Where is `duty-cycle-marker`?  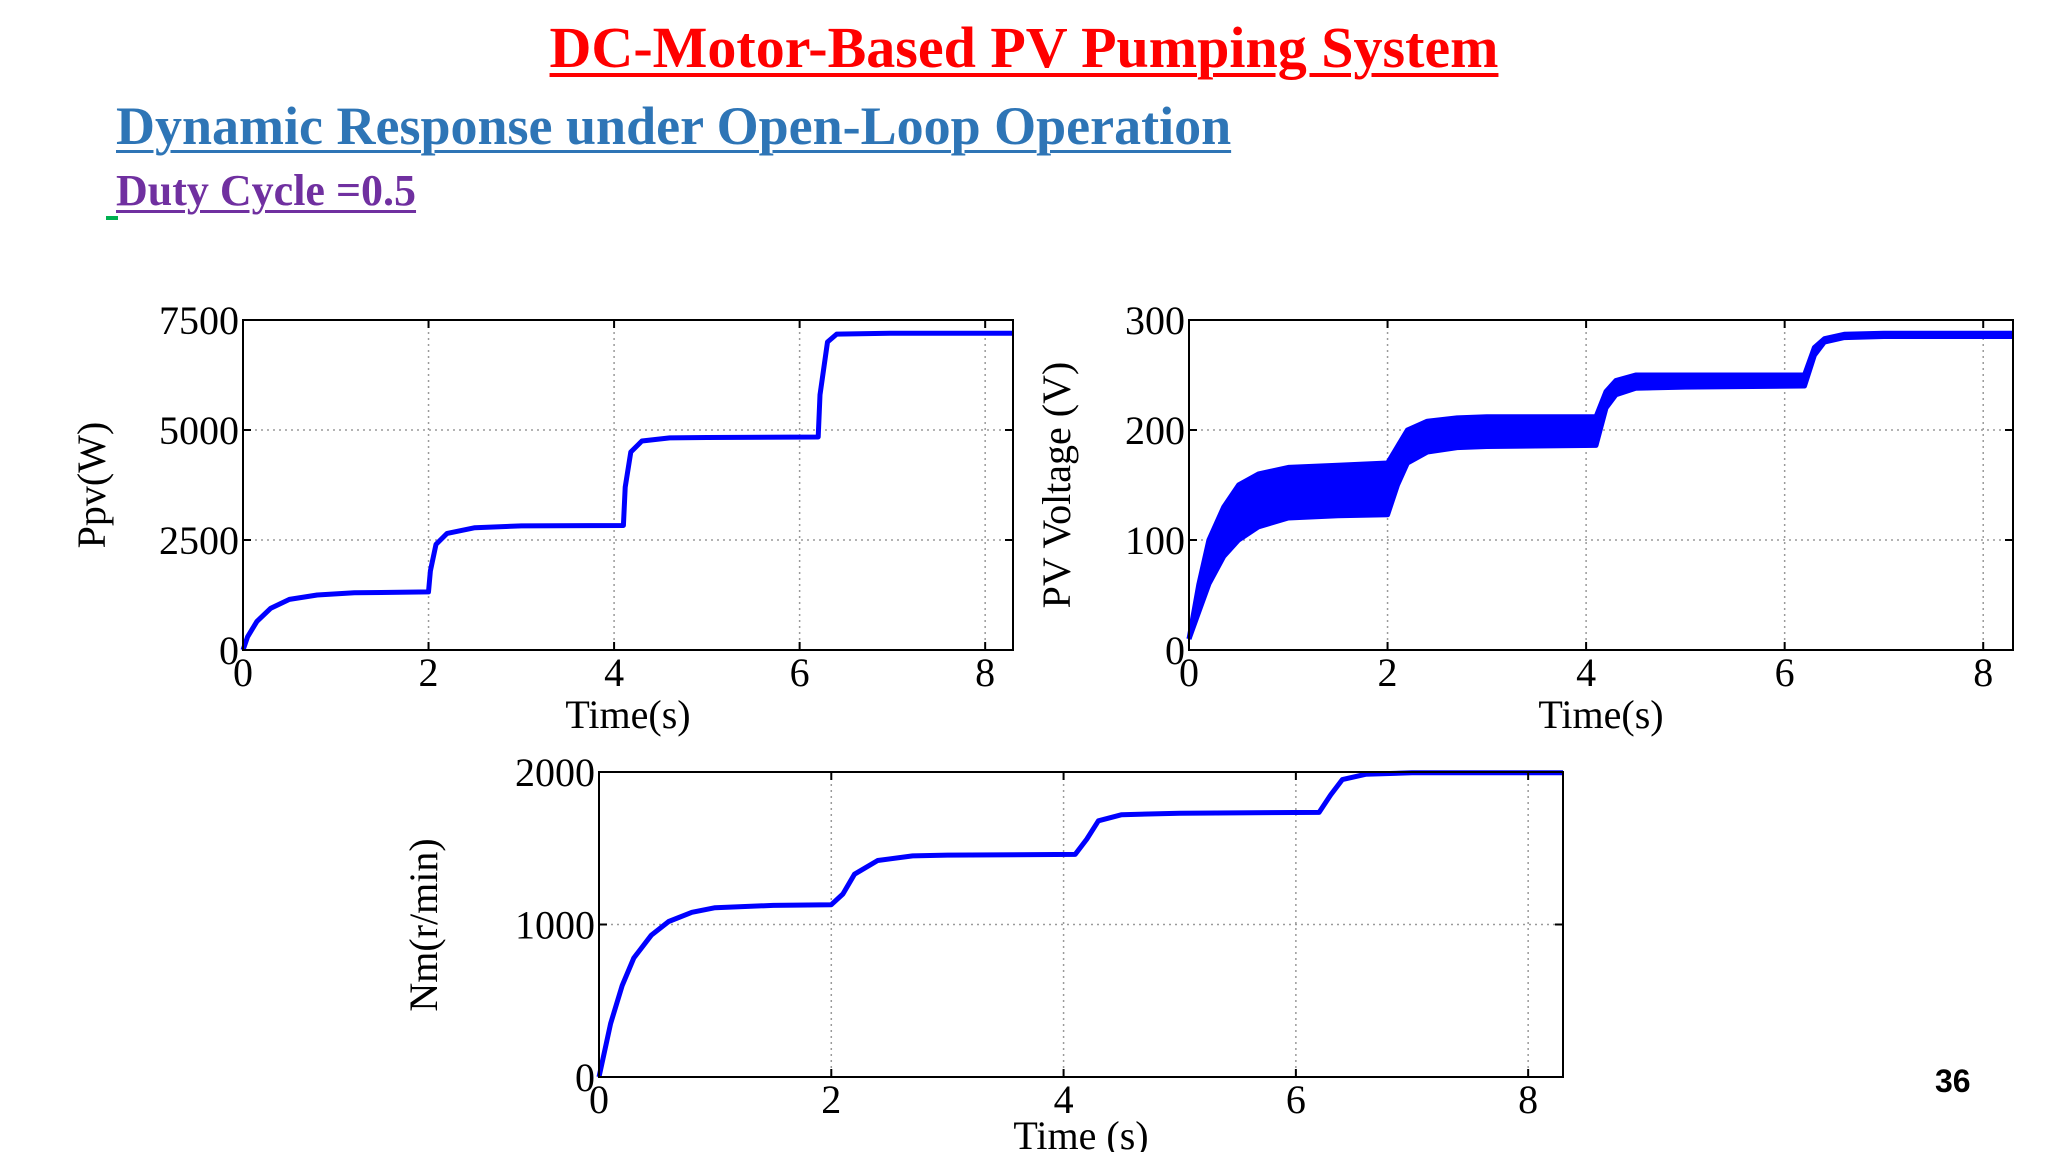
duty-cycle-marker is located at coordinates (112, 218).